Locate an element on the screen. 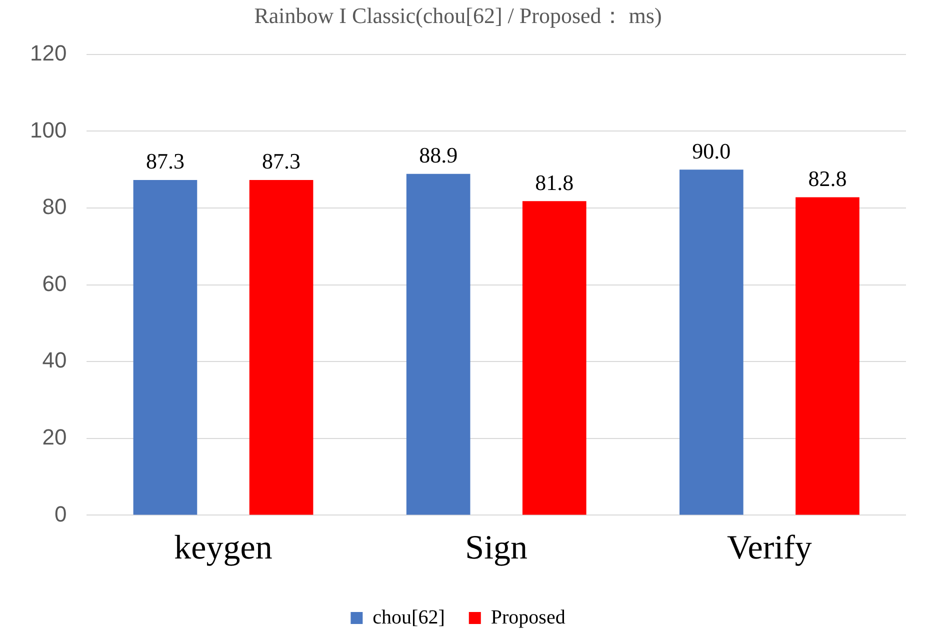 Image resolution: width=926 pixels, height=638 pixels. y-tick-label: 80 is located at coordinates (54, 207).